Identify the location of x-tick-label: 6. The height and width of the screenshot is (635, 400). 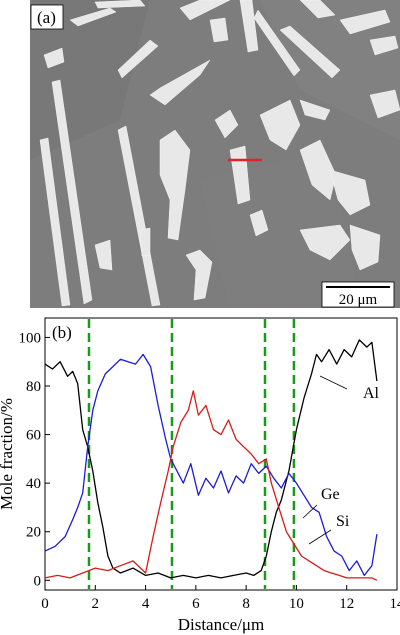
(196, 604).